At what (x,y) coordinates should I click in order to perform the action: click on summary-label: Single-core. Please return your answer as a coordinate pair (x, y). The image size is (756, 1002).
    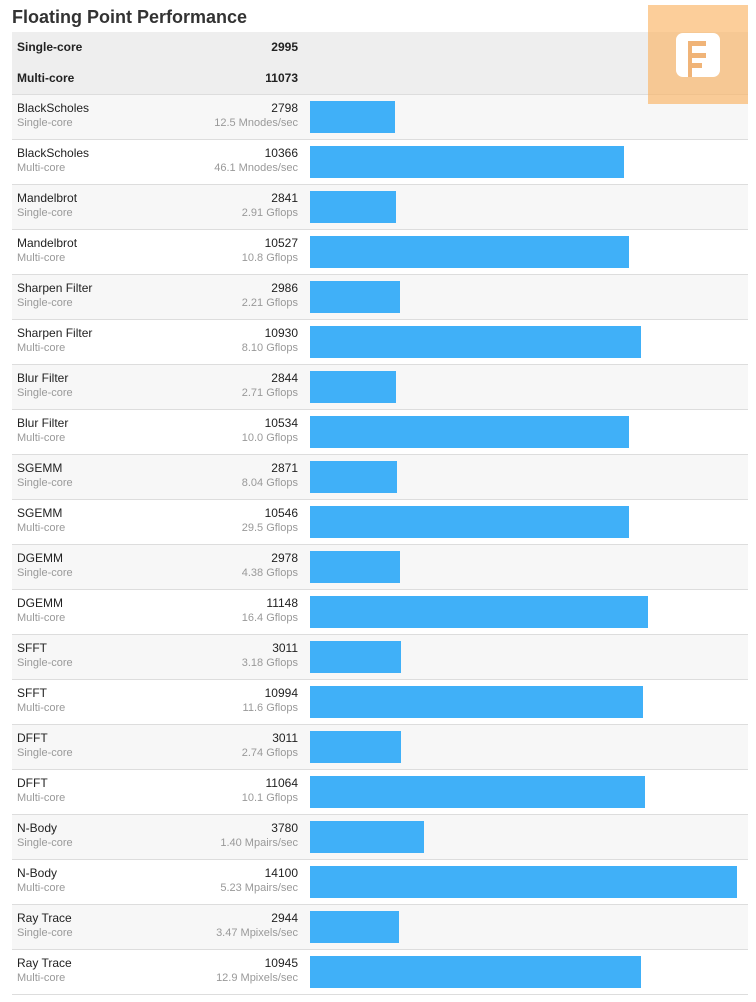
    Looking at the image, I should click on (50, 47).